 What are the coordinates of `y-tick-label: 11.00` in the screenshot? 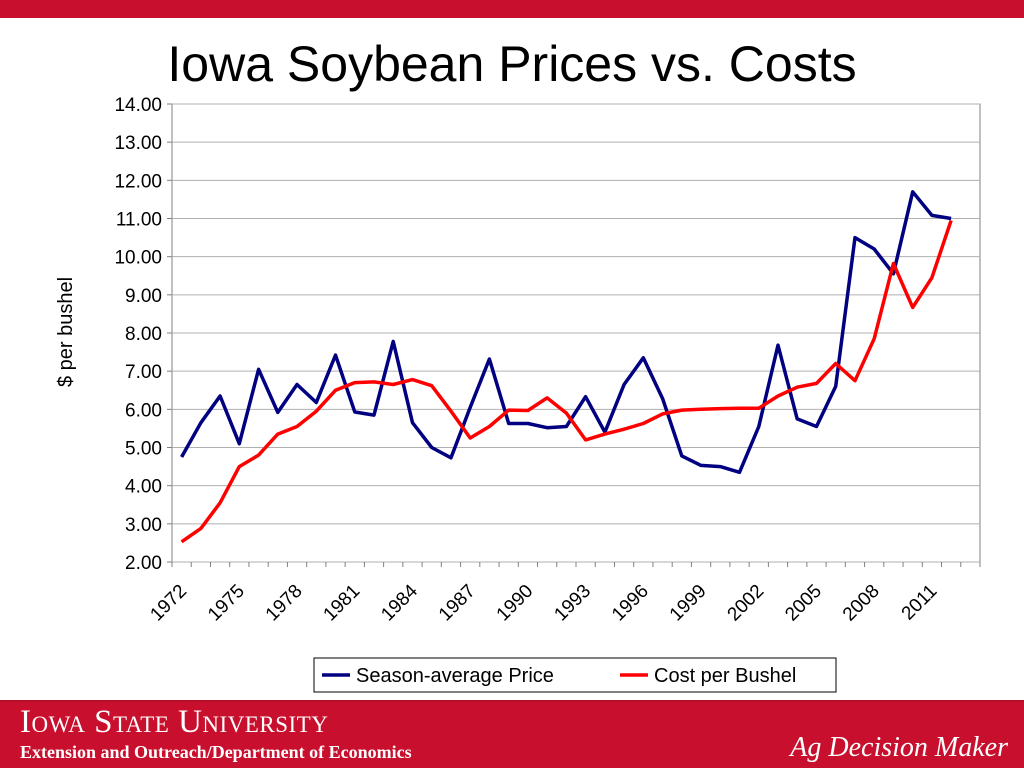 It's located at (139, 220).